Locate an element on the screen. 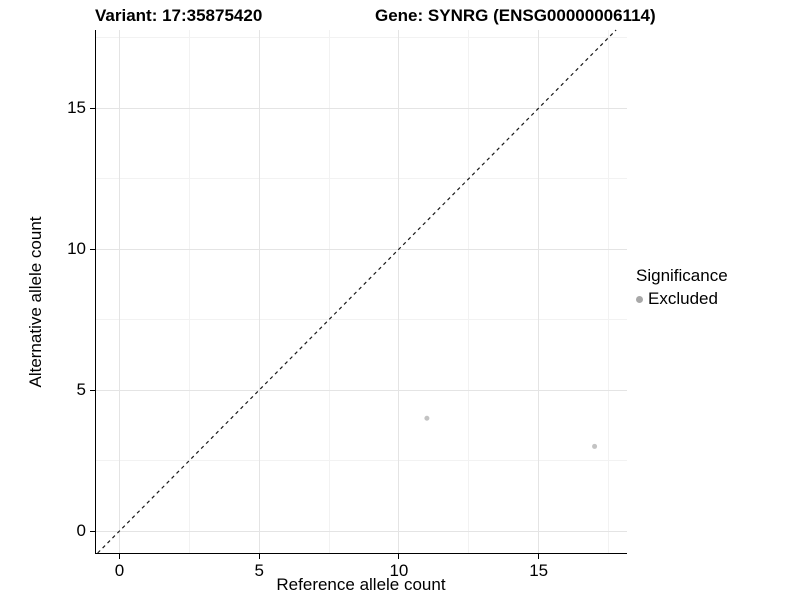 This screenshot has width=800, height=600. legend-item-excluded: Excluded is located at coordinates (682, 299).